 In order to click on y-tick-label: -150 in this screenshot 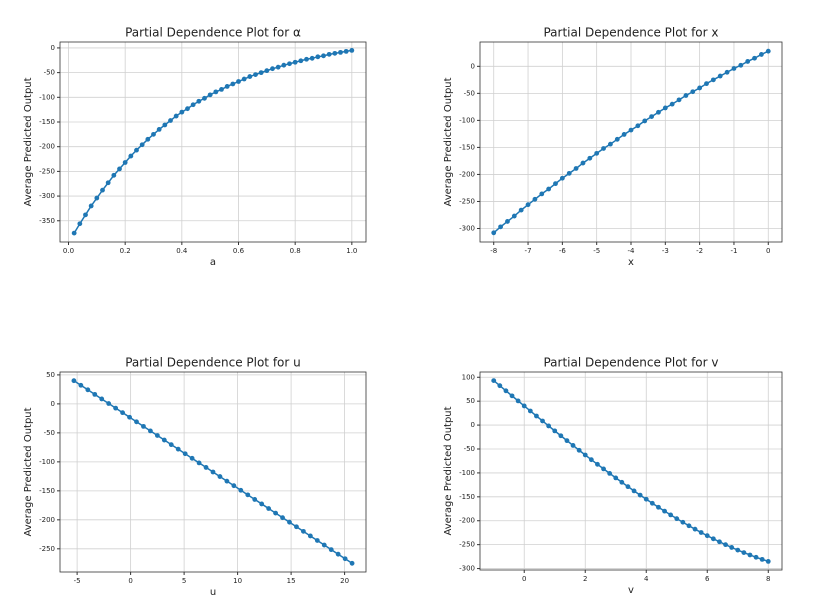, I will do `click(467, 147)`.